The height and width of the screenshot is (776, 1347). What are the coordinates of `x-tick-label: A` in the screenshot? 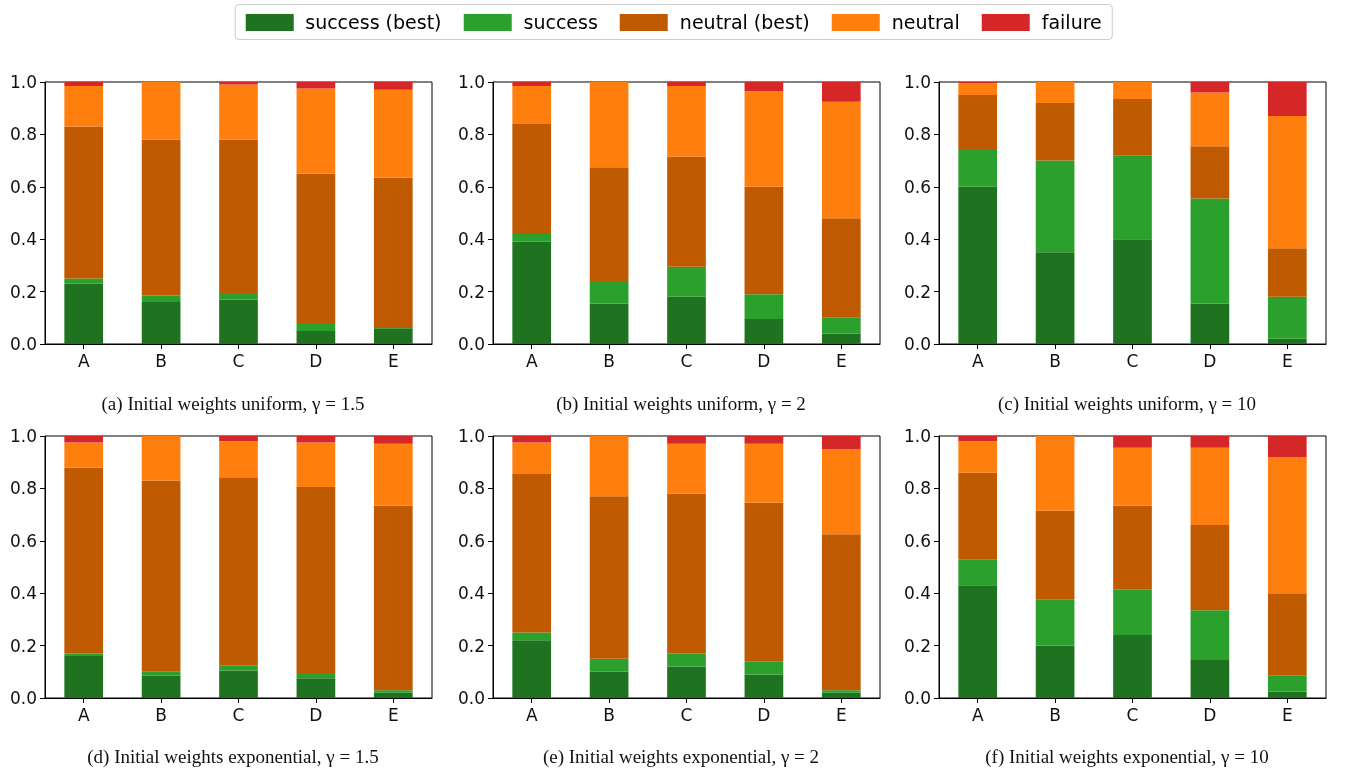 It's located at (977, 360).